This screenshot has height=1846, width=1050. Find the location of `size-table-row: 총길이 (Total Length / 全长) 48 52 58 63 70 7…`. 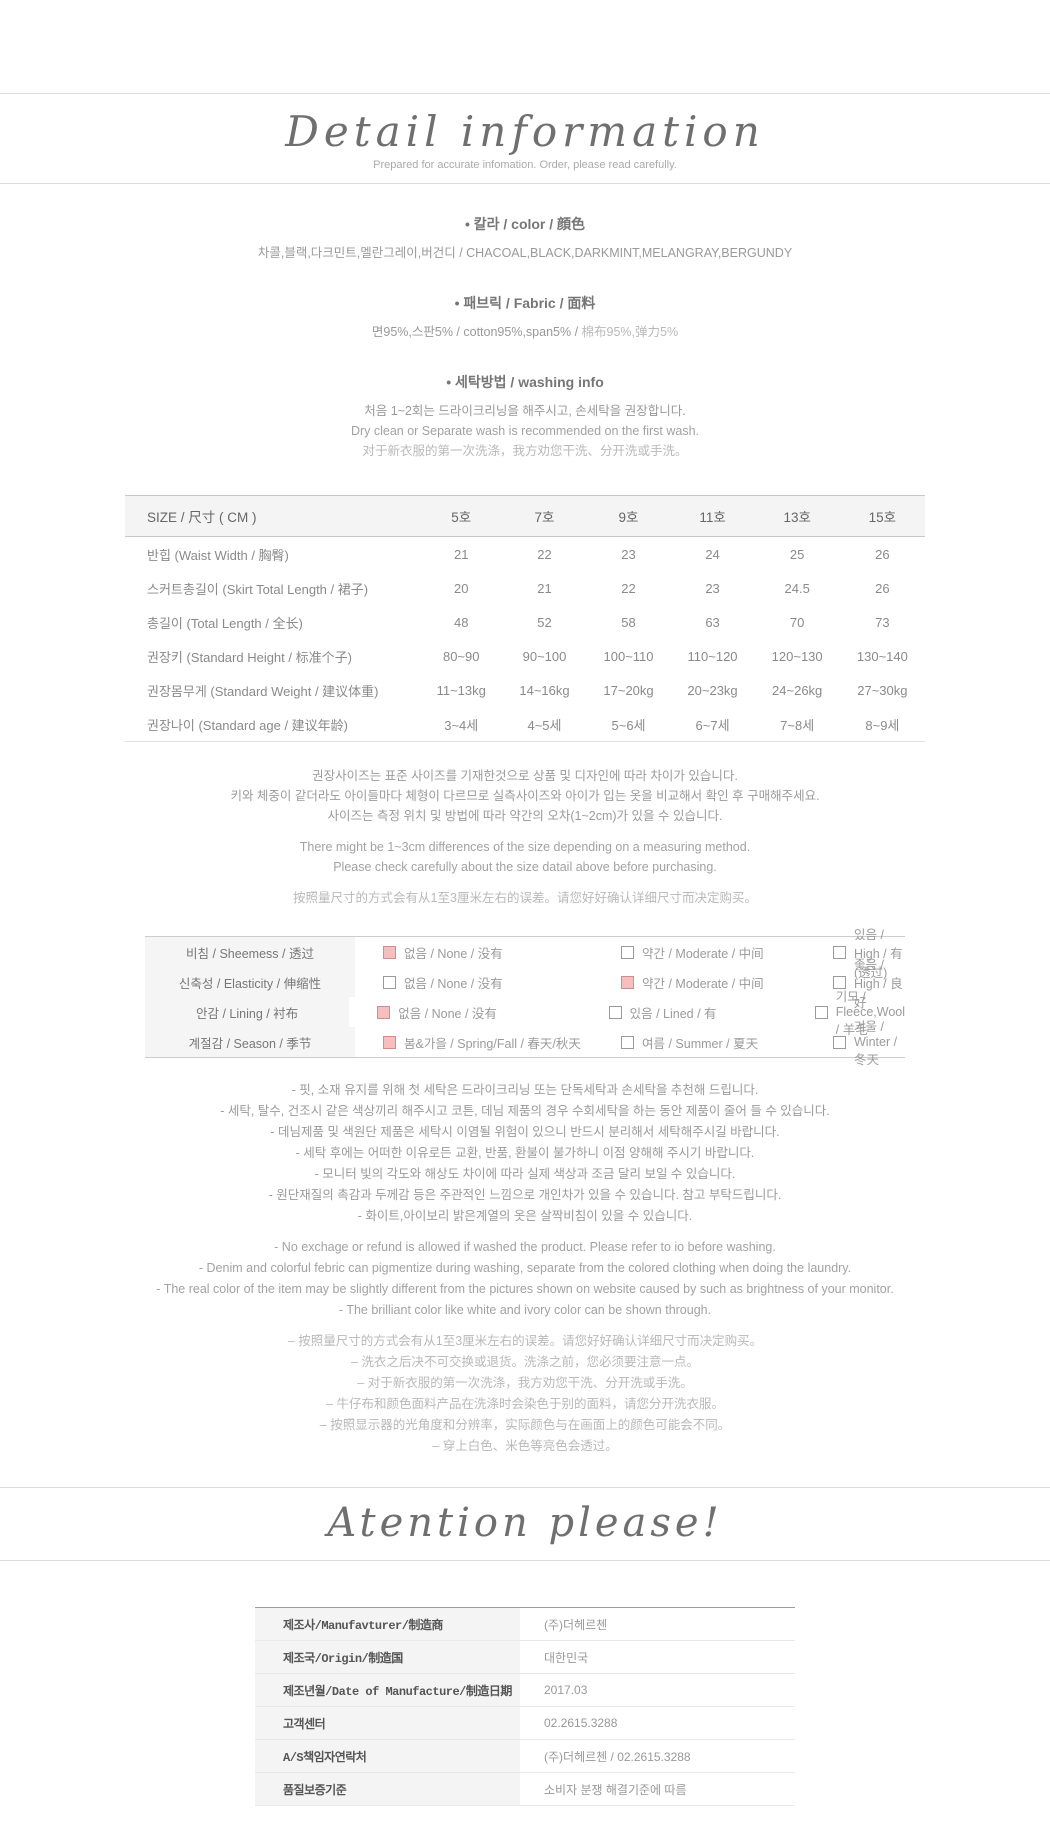

size-table-row: 총길이 (Total Length / 全长) 48 52 58 63 70 7… is located at coordinates (525, 622).